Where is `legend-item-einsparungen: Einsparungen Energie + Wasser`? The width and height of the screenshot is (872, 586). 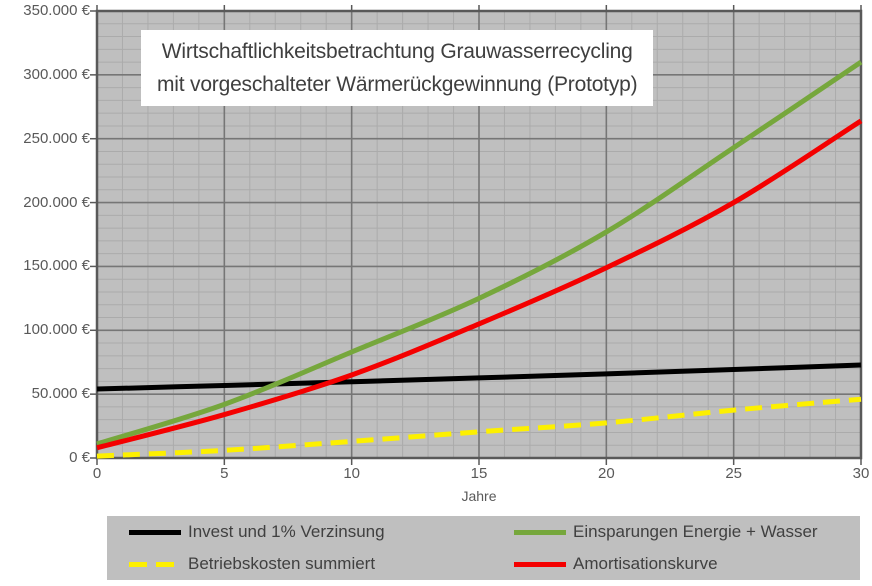
legend-item-einsparungen: Einsparungen Energie + Wasser is located at coordinates (687, 532).